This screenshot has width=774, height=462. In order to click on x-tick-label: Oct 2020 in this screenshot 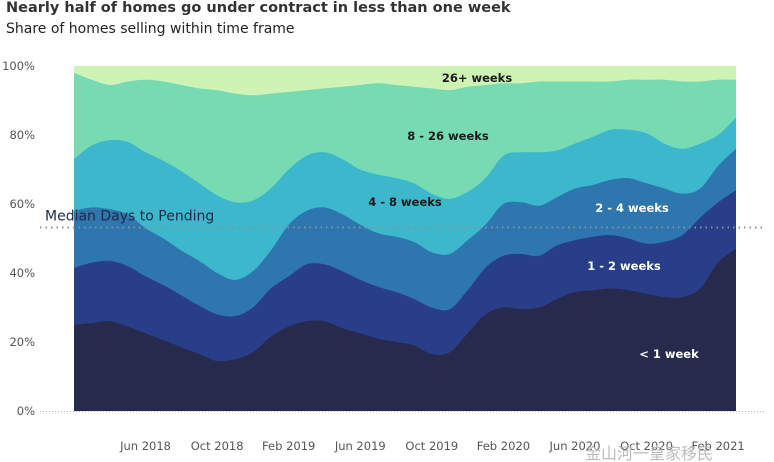, I will do `click(646, 446)`.